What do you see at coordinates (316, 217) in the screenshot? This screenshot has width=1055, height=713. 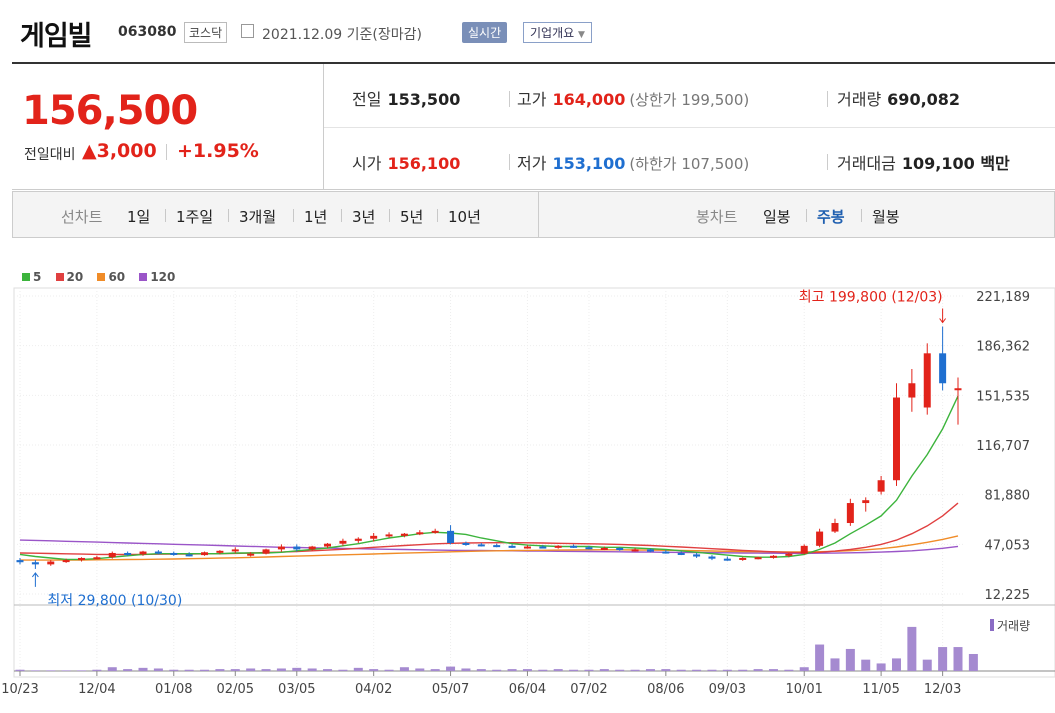 I see `tab-period-1y: 1년` at bounding box center [316, 217].